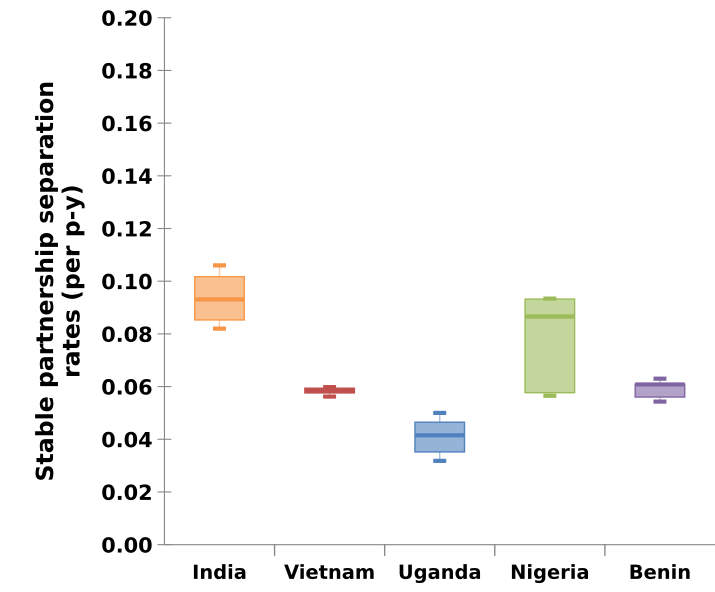 Image resolution: width=715 pixels, height=592 pixels. What do you see at coordinates (127, 282) in the screenshot?
I see `y-tick-label: 0.10` at bounding box center [127, 282].